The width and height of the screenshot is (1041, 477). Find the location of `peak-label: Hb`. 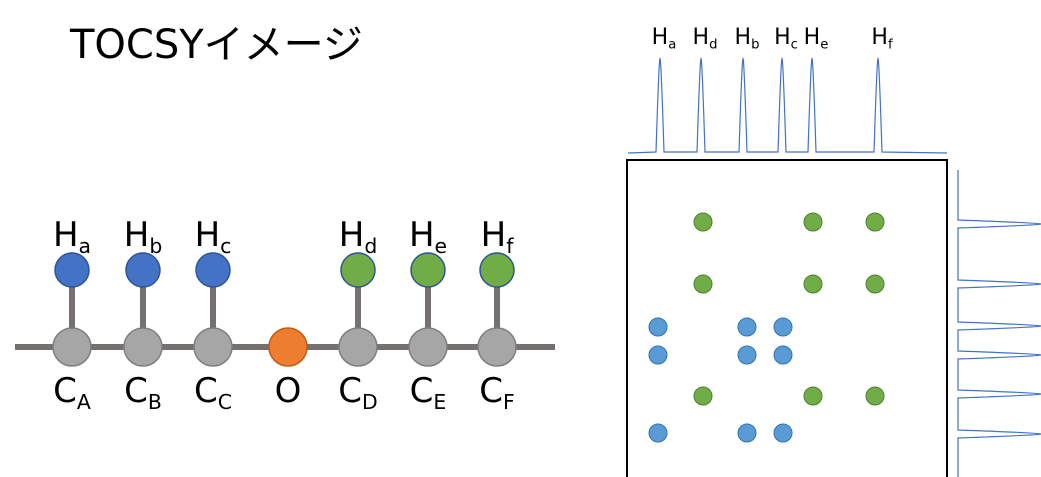

peak-label: Hb is located at coordinates (747, 38).